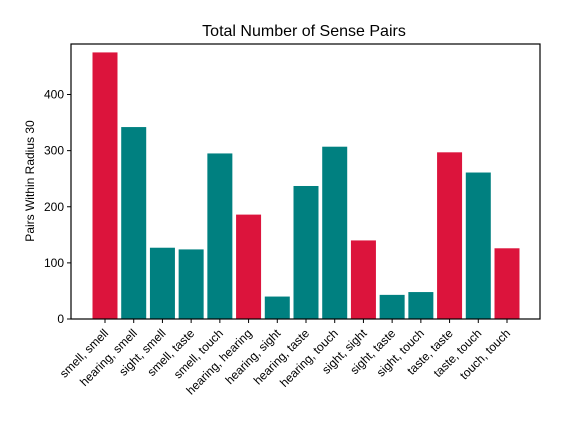 This screenshot has height=425, width=582. What do you see at coordinates (191, 284) in the screenshot?
I see `bar-smell-taste` at bounding box center [191, 284].